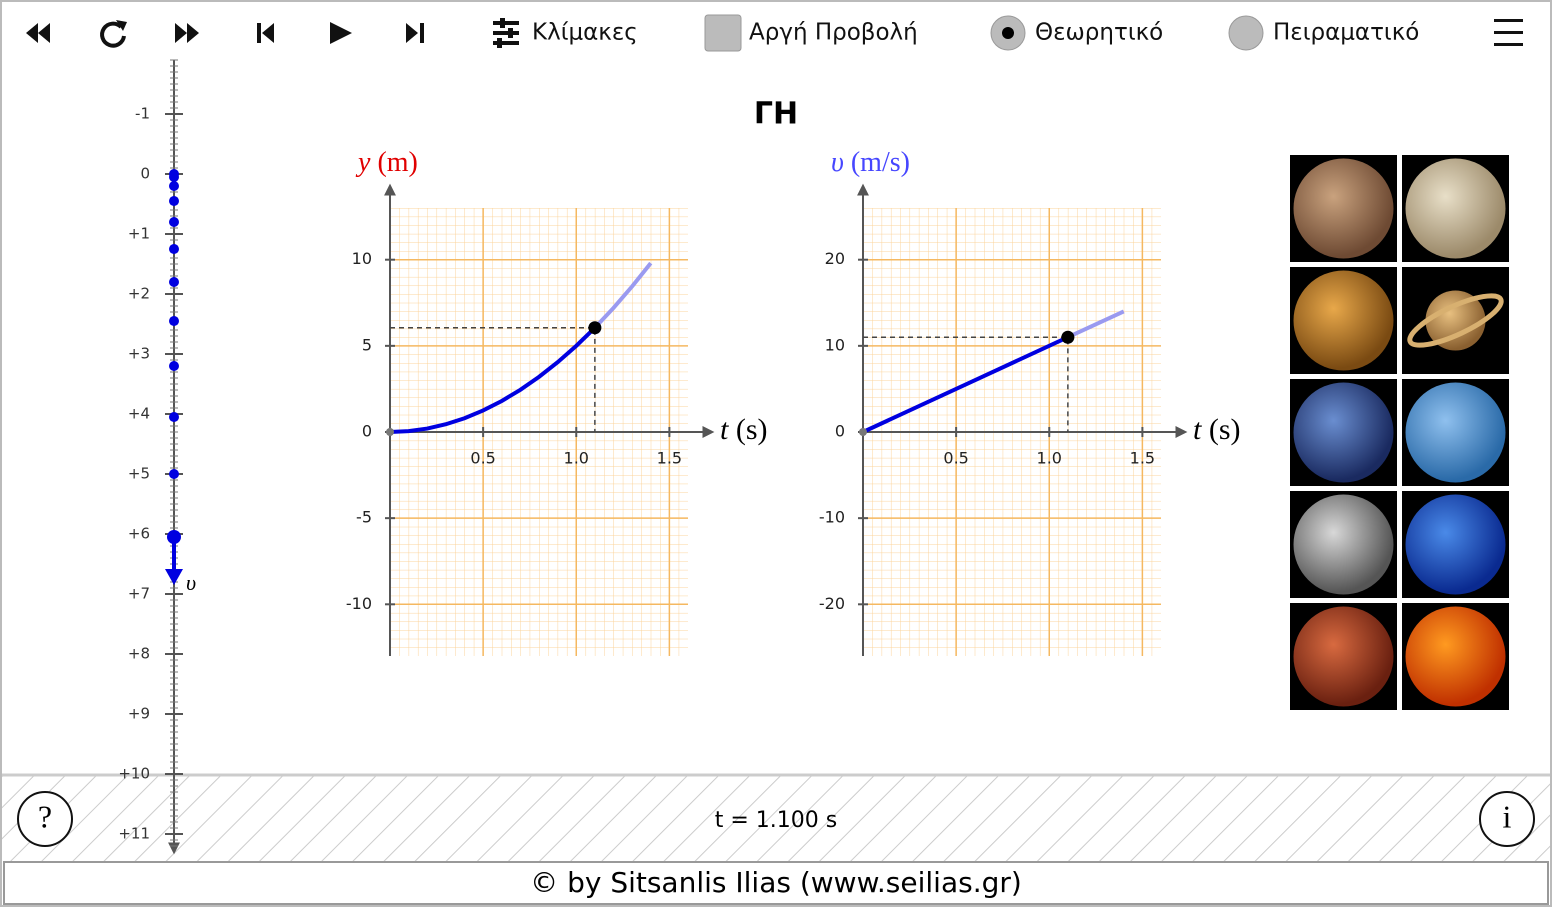 The image size is (1552, 907). I want to click on slow-motion-checkbox, so click(723, 33).